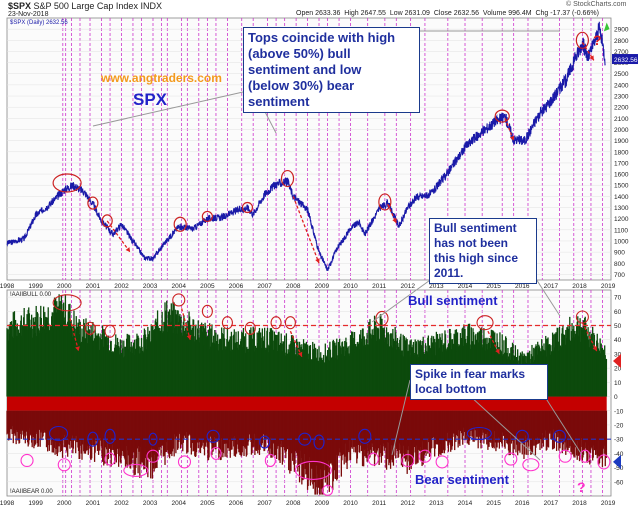 The height and width of the screenshot is (509, 640). Describe the element at coordinates (28, 14) in the screenshot. I see `date-label: 23-Nov-2018` at that location.